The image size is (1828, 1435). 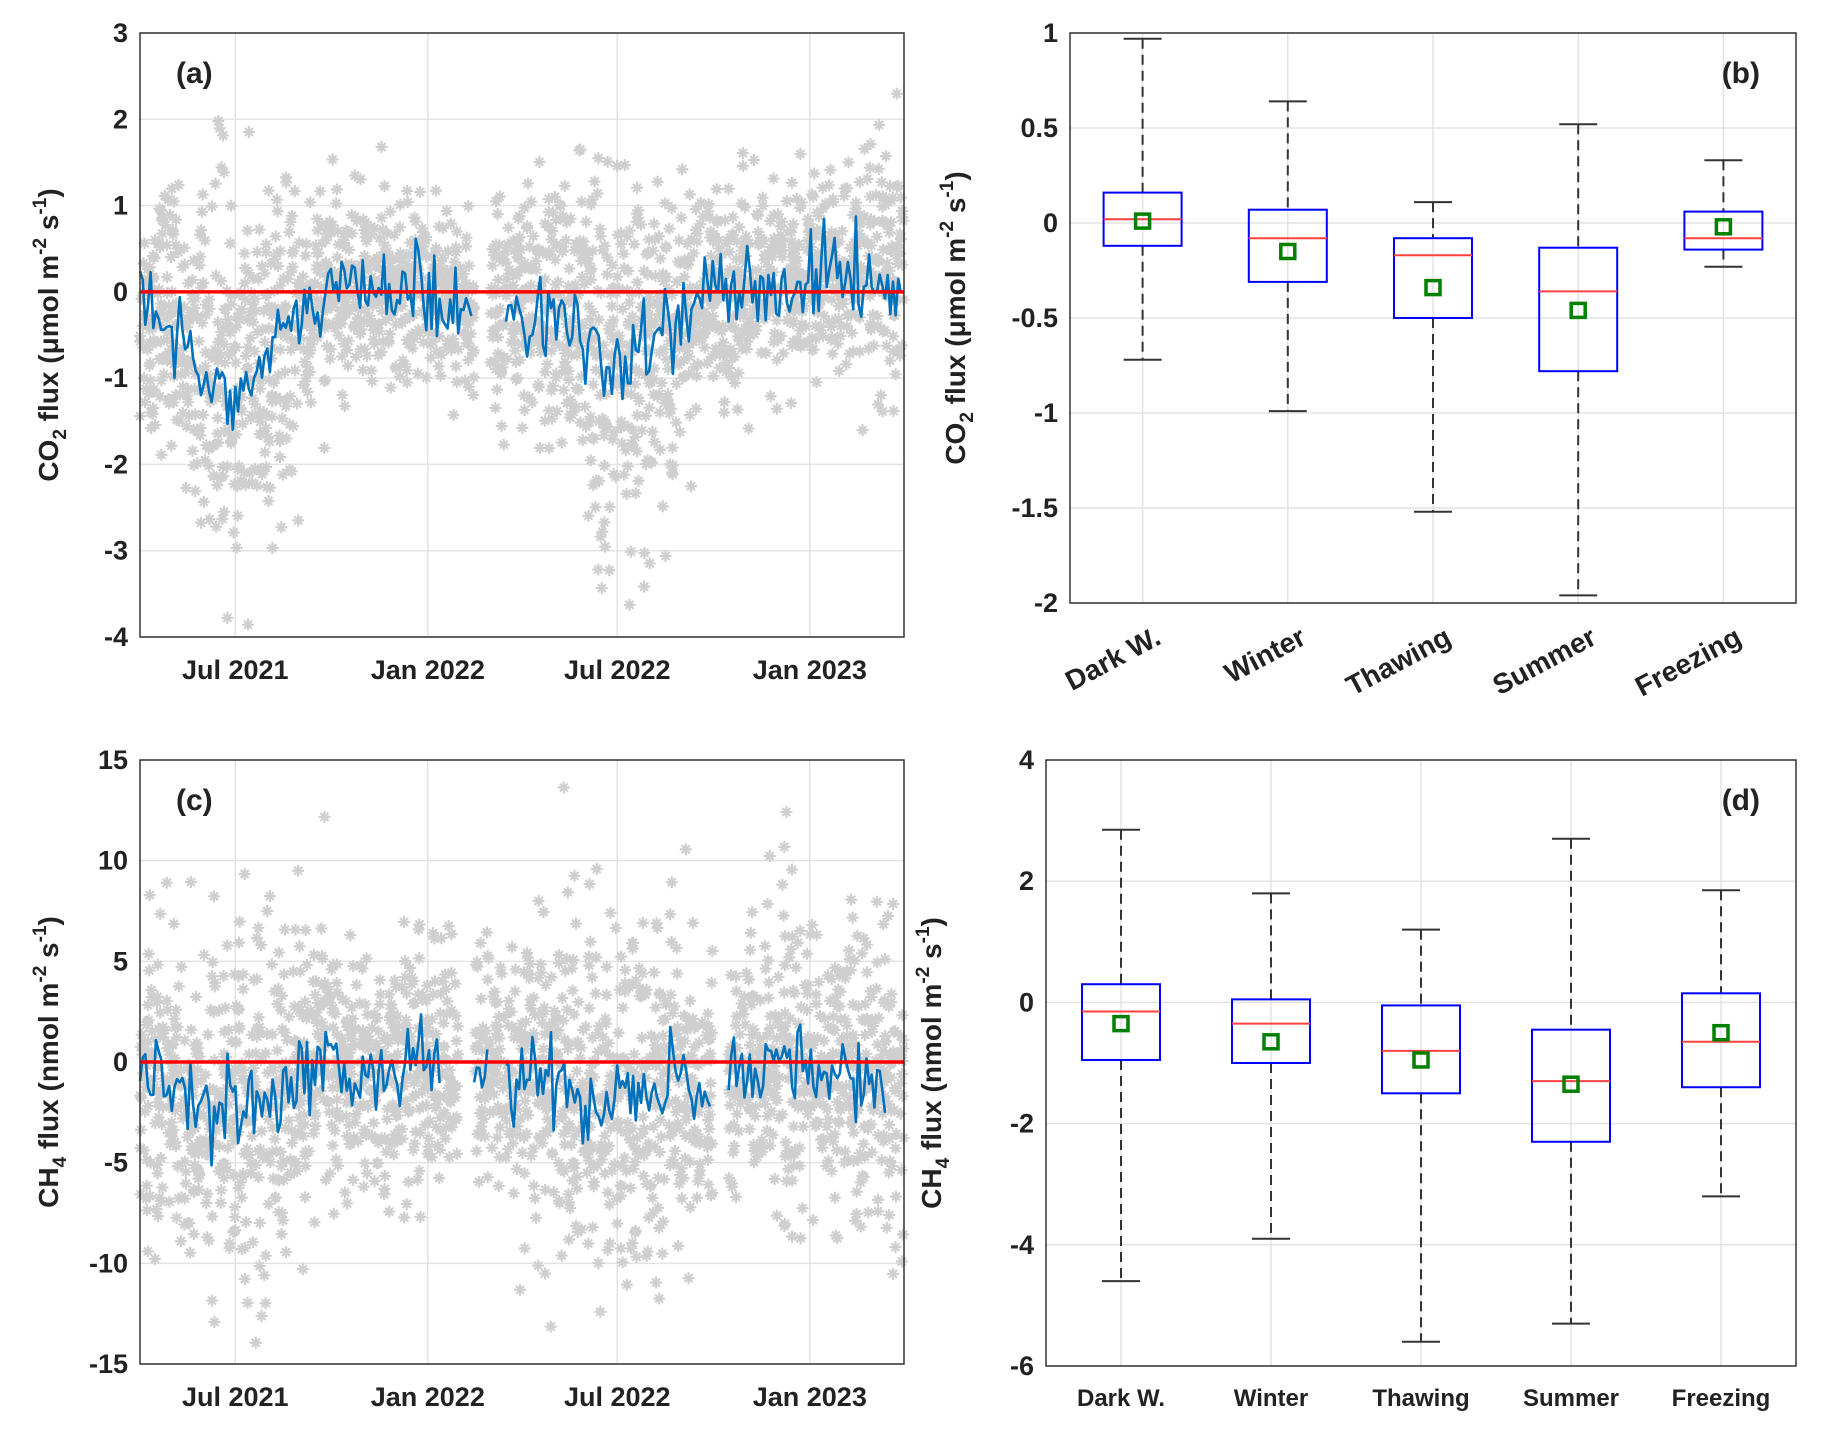 What do you see at coordinates (1034, 318) in the screenshot?
I see `y-tick-label: -0.5` at bounding box center [1034, 318].